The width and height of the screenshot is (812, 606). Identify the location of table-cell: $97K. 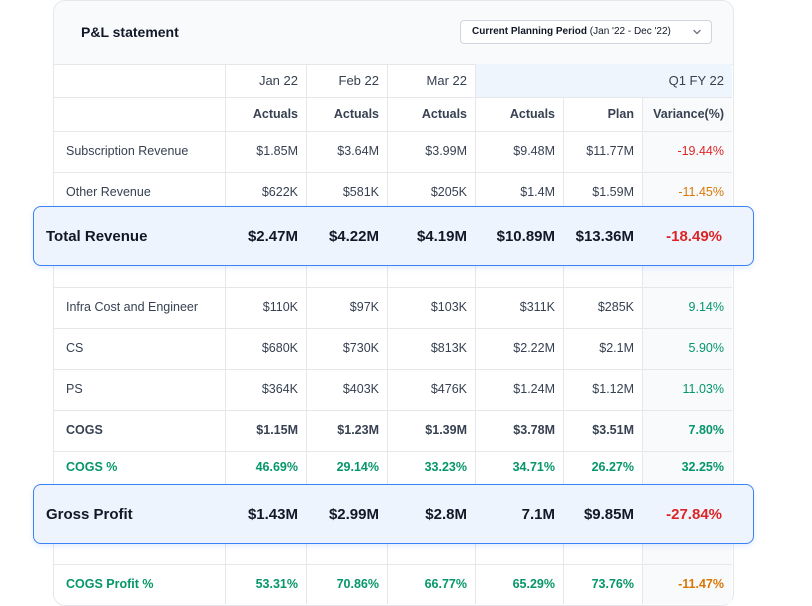
(364, 307).